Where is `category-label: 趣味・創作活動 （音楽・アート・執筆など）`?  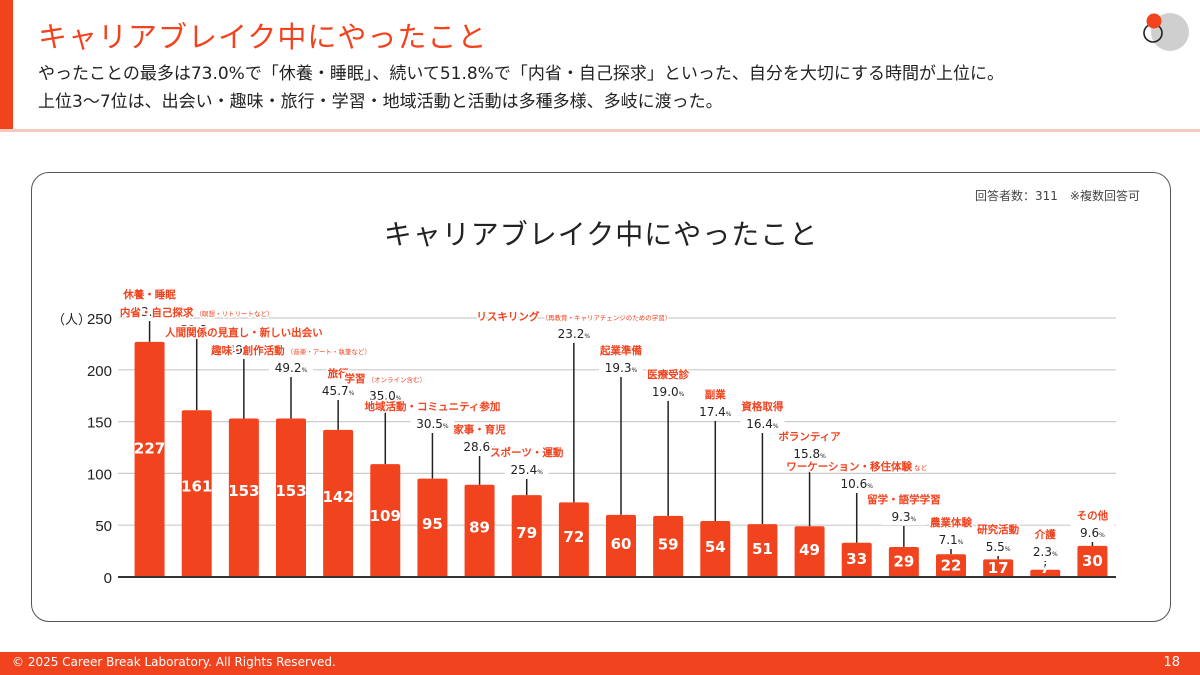
category-label: 趣味・創作活動 （音楽・アート・執筆など） is located at coordinates (290, 350).